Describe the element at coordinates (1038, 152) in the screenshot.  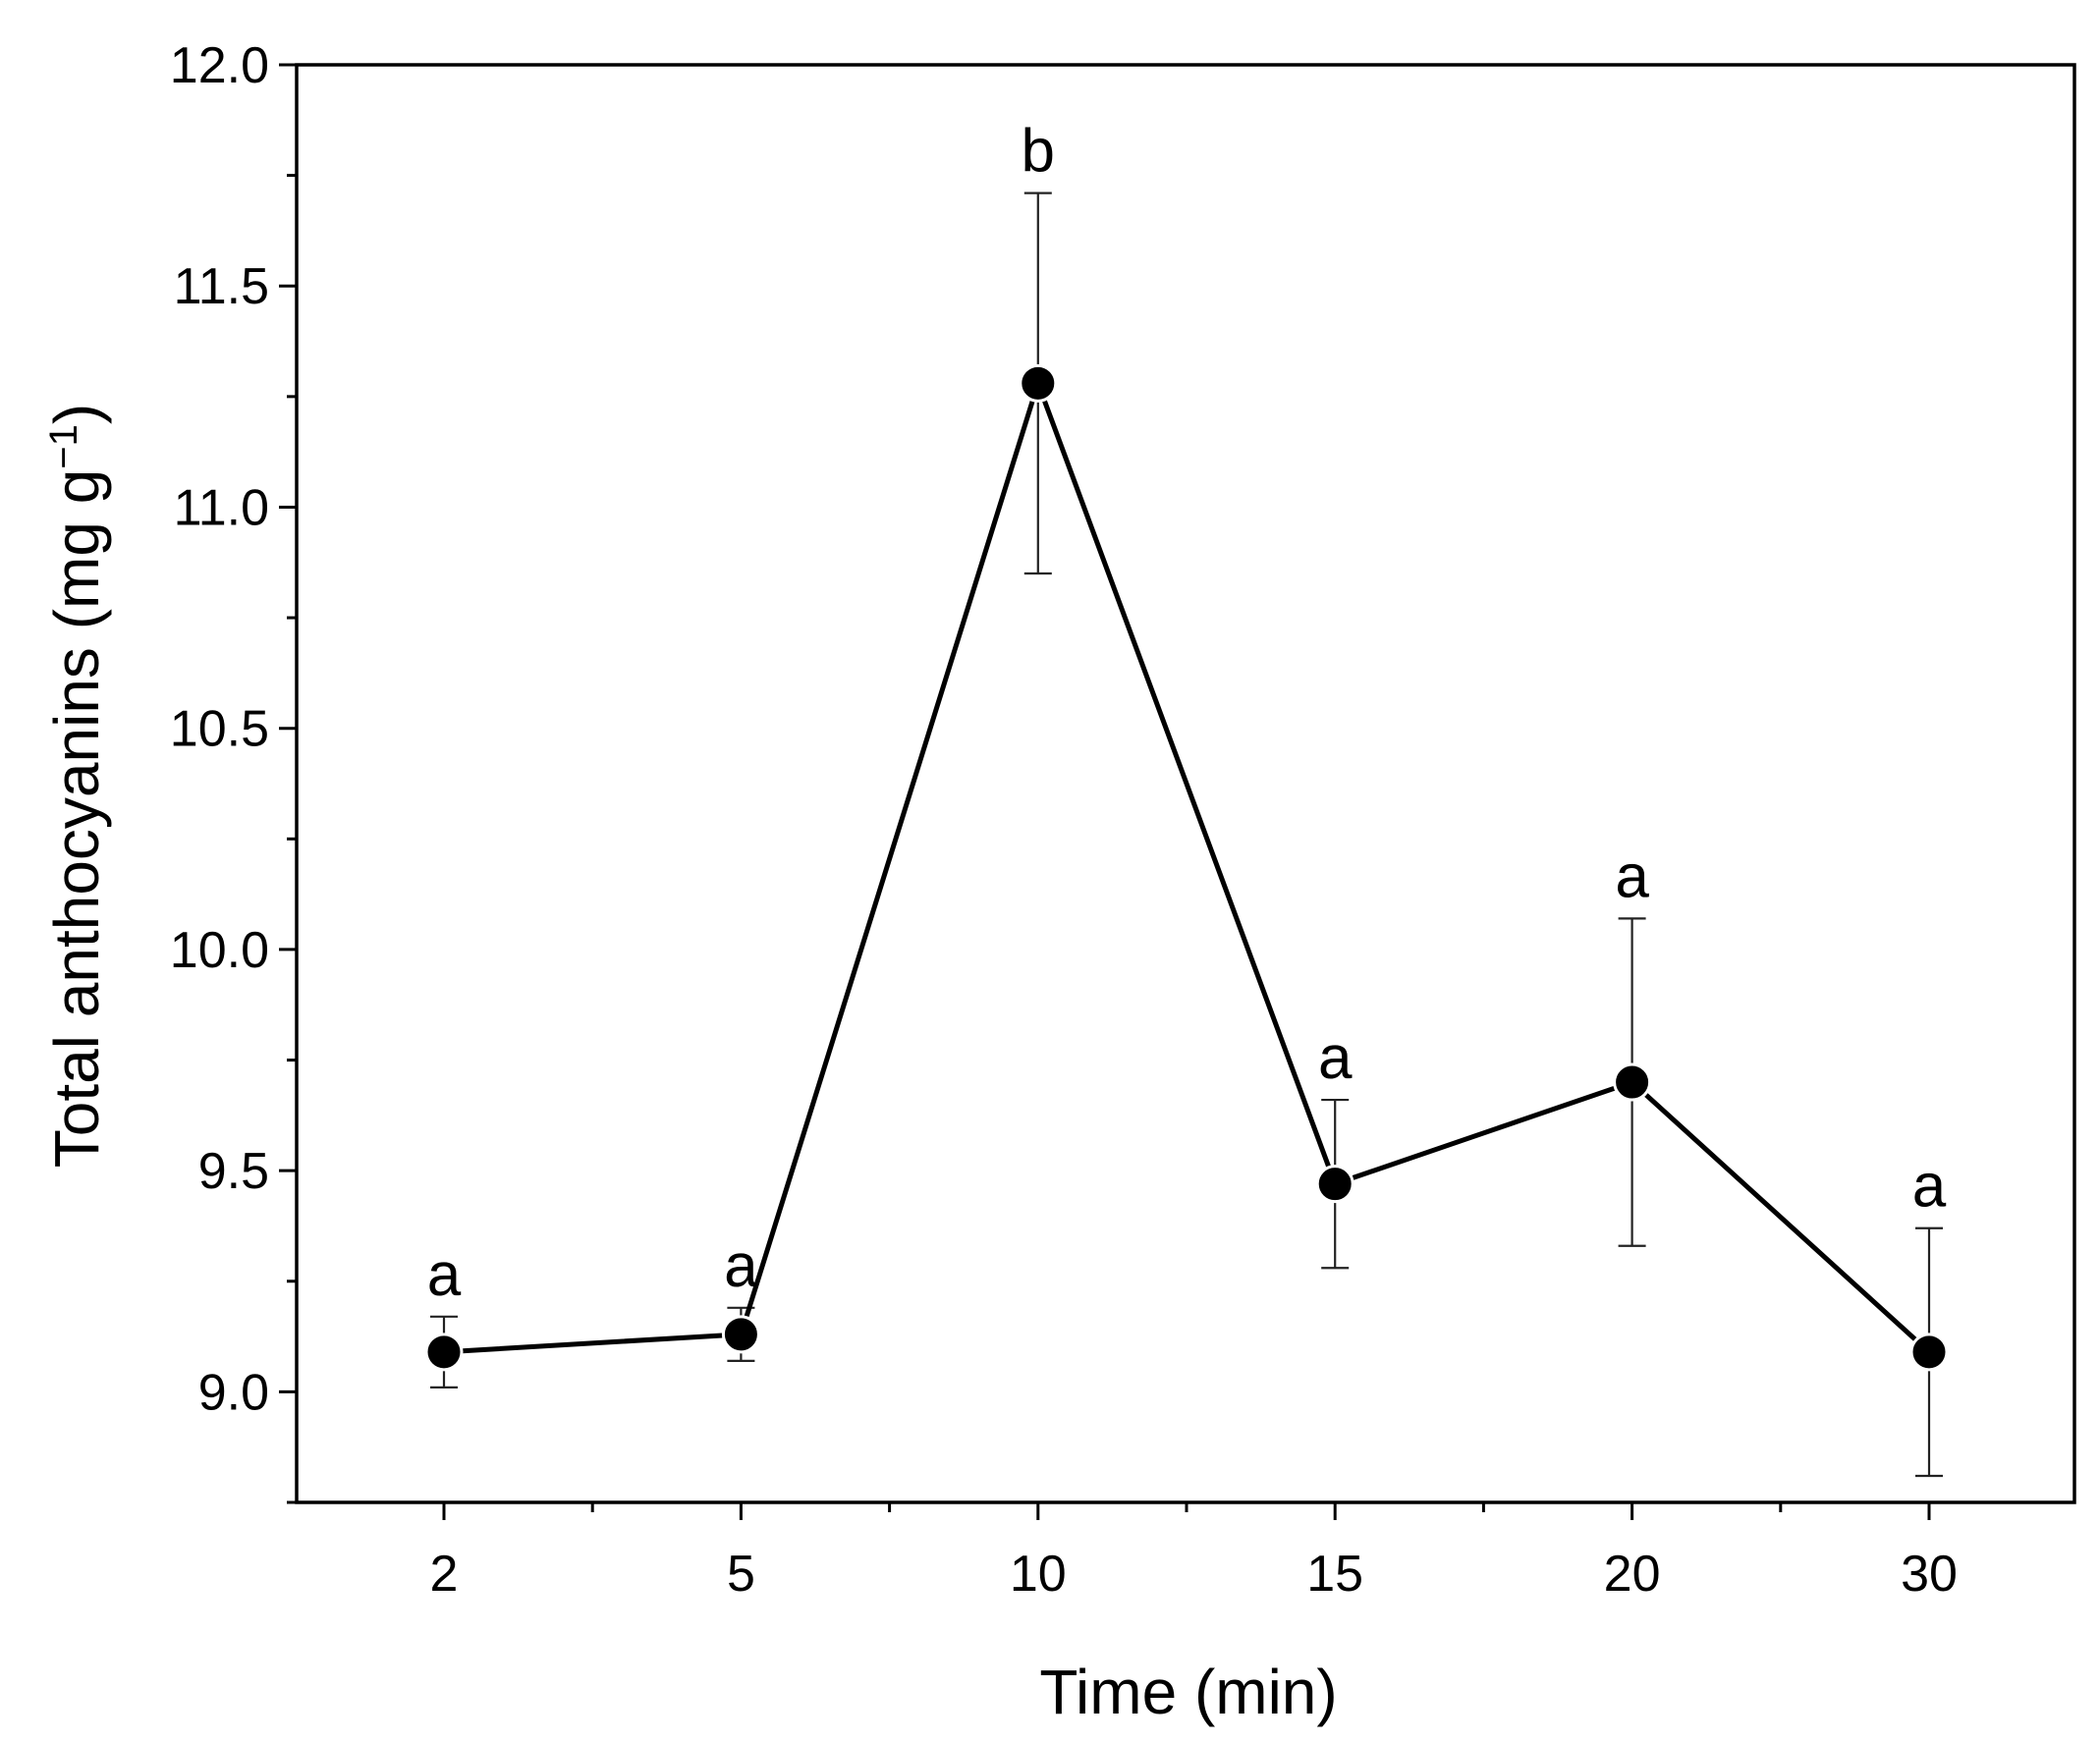
I see `significance-letter: b` at that location.